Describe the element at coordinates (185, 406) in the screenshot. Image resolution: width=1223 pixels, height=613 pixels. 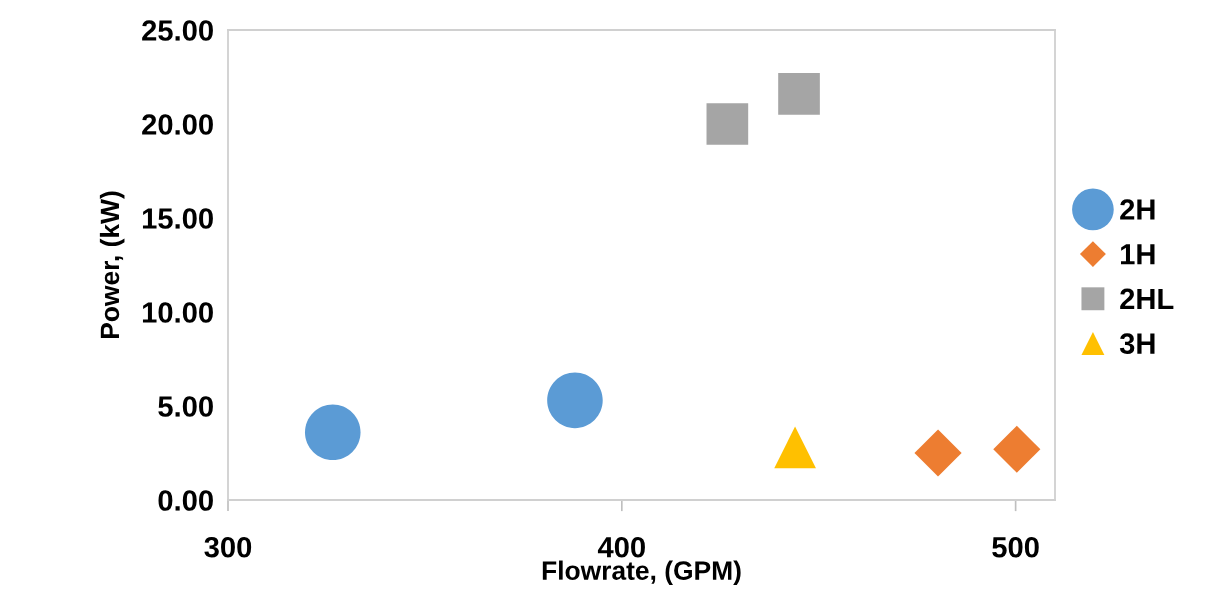
I see `y-tick-label: 5.00` at that location.